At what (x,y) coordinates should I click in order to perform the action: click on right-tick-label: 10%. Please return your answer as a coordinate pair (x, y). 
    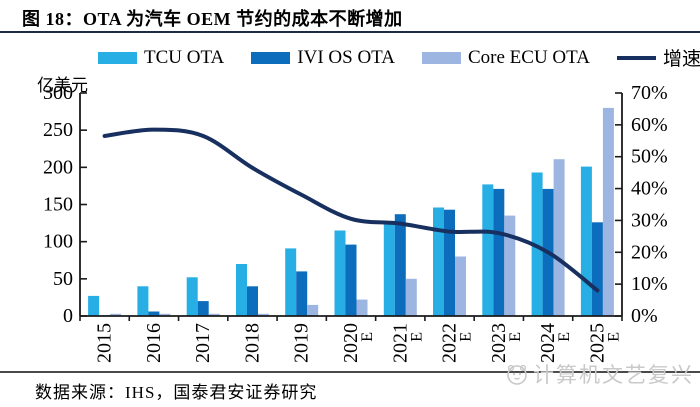
    Looking at the image, I should click on (649, 284).